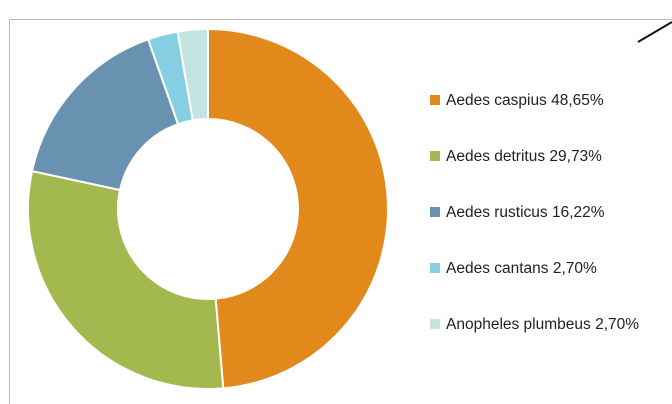 Image resolution: width=672 pixels, height=404 pixels. What do you see at coordinates (525, 212) in the screenshot?
I see `legend-label: Aedes rusticus 16,22%` at bounding box center [525, 212].